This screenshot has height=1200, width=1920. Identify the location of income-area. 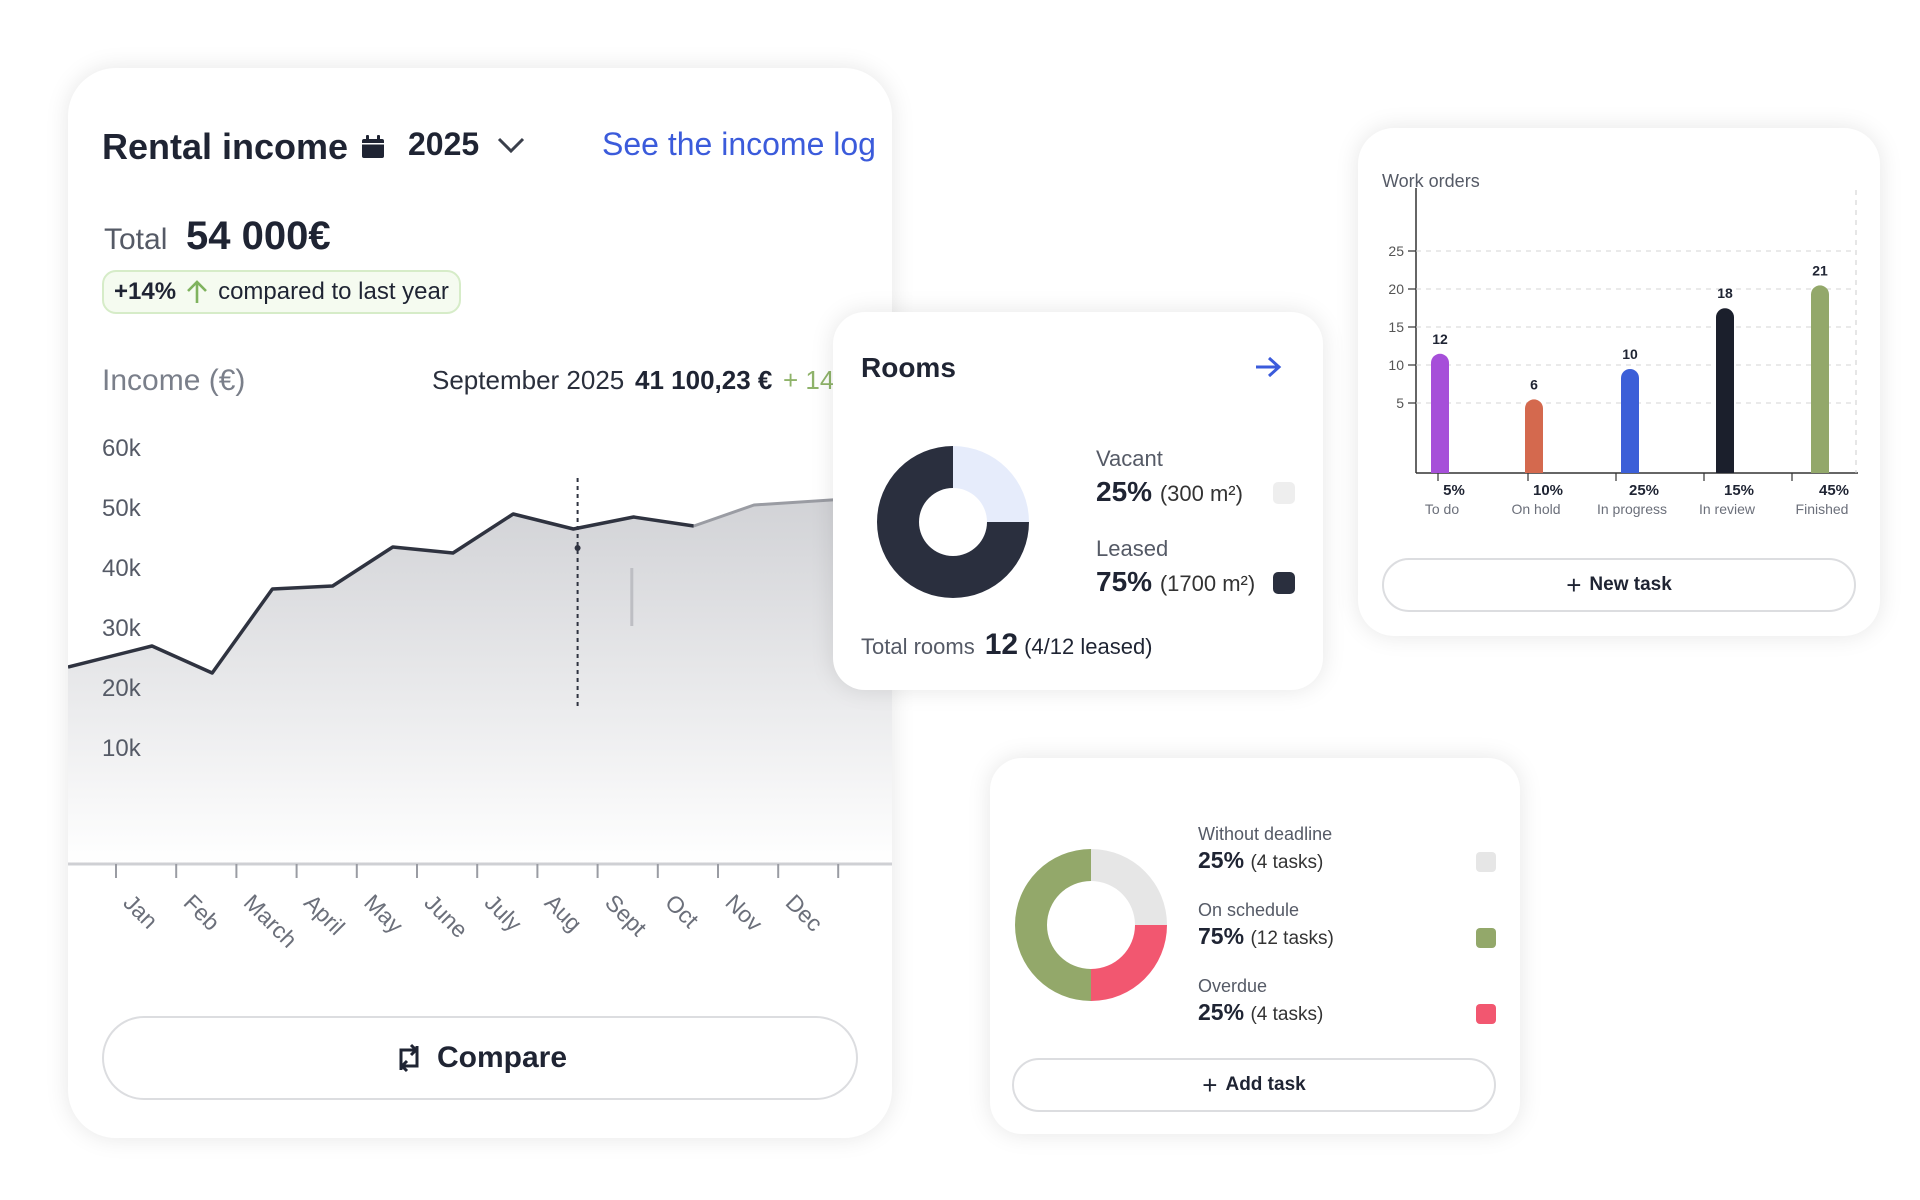
(480, 680).